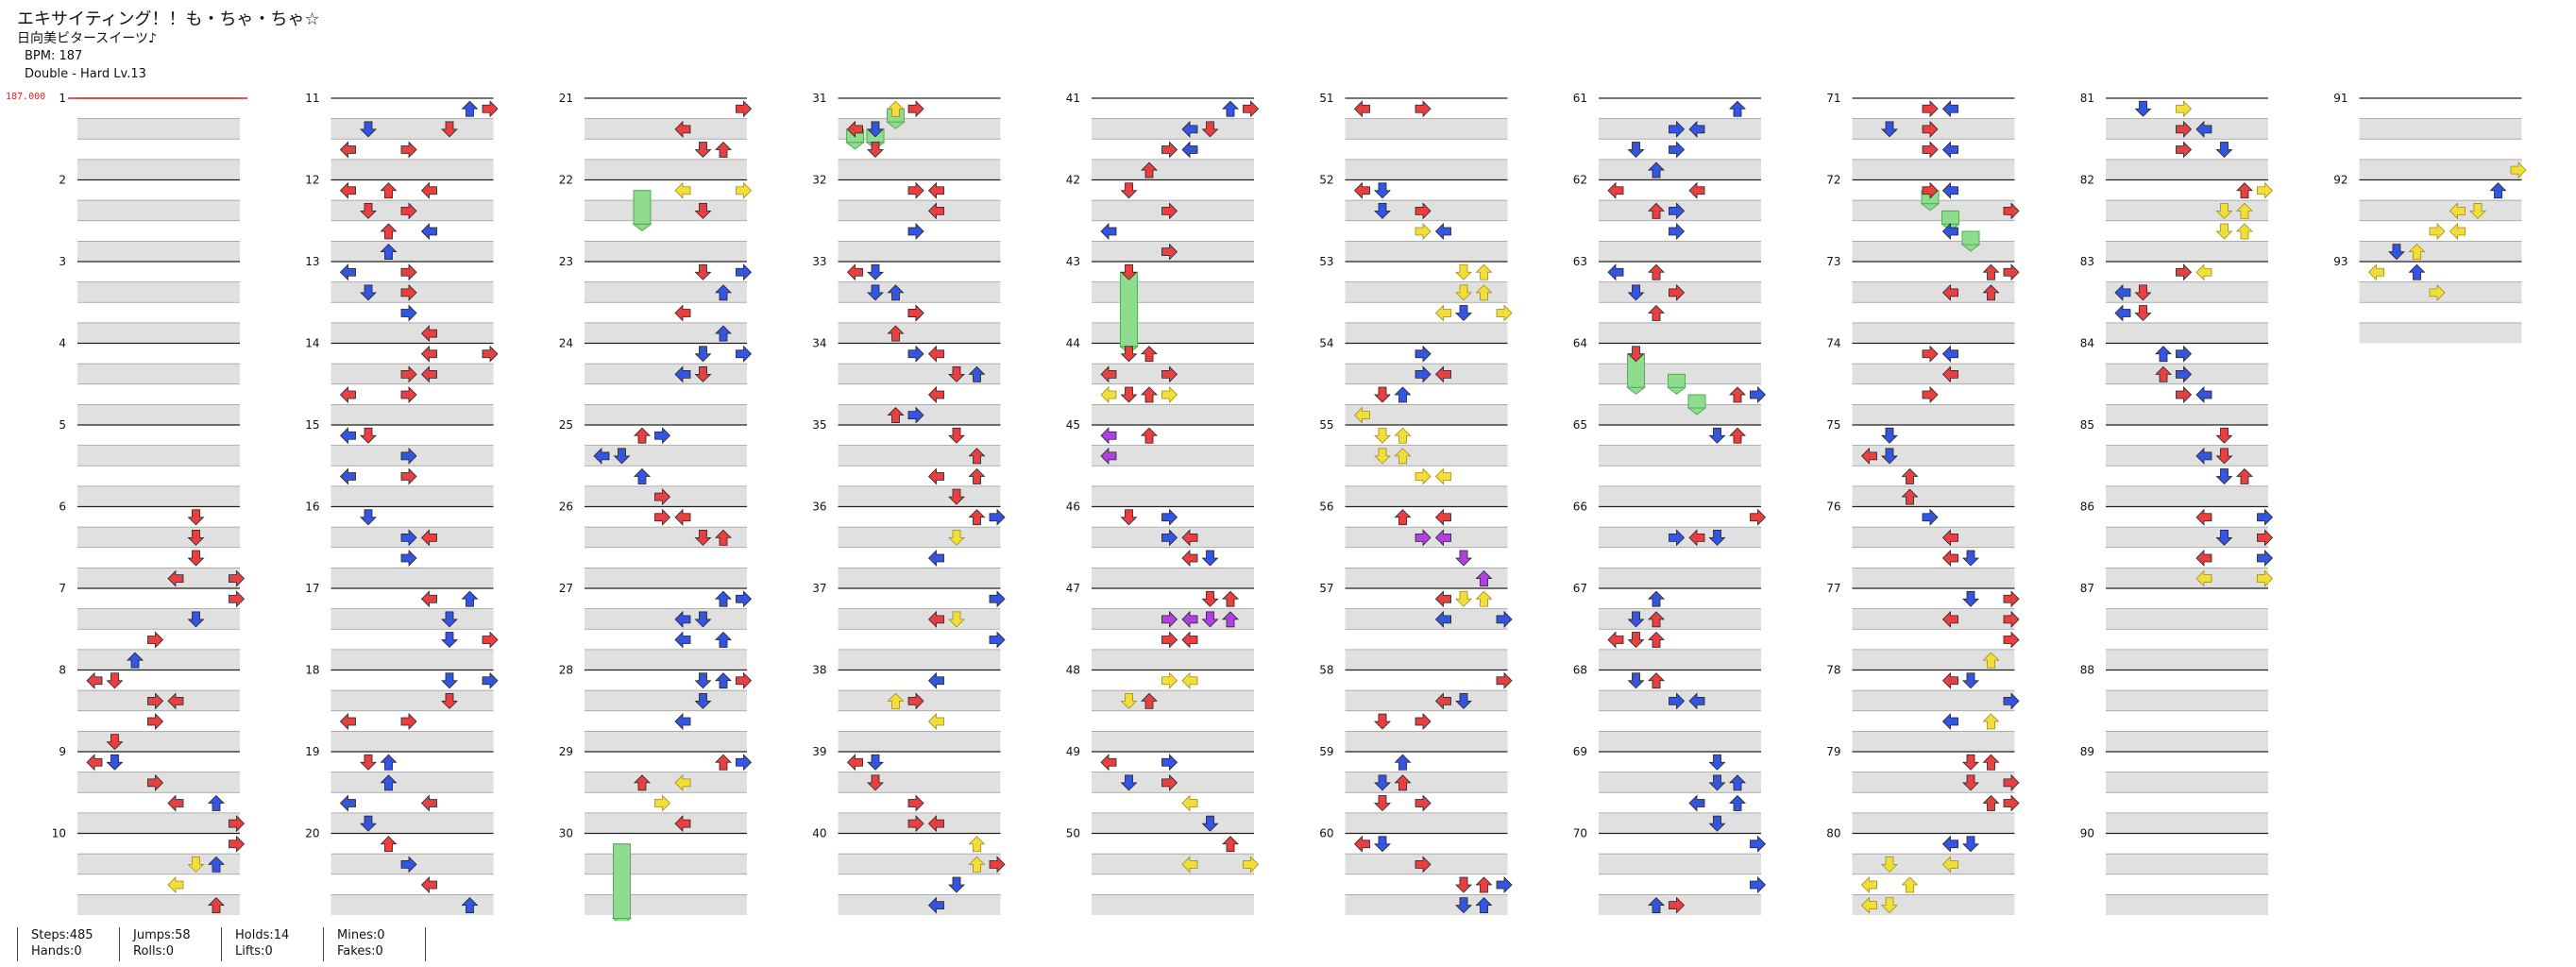 The width and height of the screenshot is (2576, 967). Describe the element at coordinates (1413, 626) in the screenshot. I see `measure: 57` at that location.